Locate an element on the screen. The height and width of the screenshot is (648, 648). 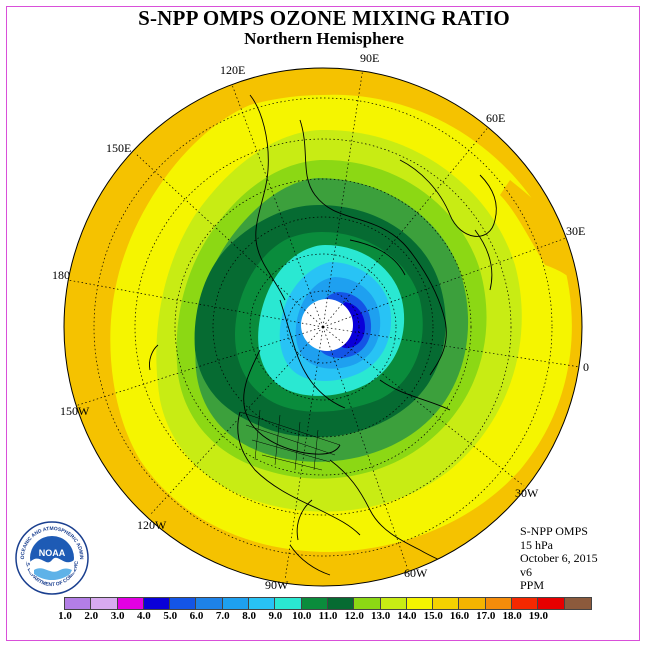
lon-label-180: 180 is located at coordinates (61, 275).